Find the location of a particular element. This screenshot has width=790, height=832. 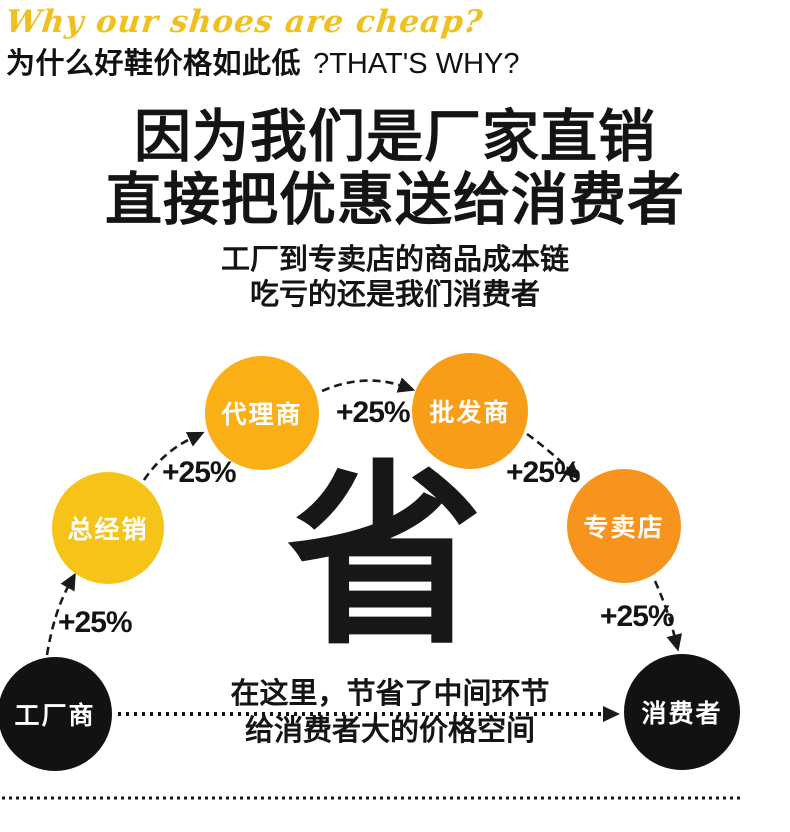

main-title-line2: 直接把优惠送给消费者 is located at coordinates (395, 200).